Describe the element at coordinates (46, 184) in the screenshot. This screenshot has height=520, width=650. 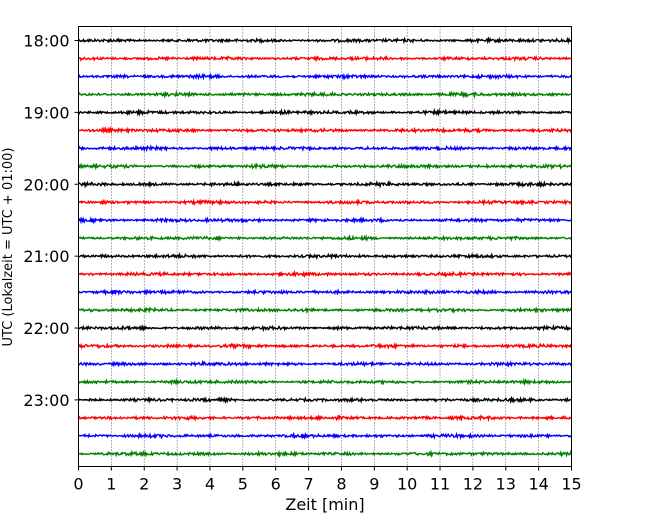
I see `y-tick-label: 20:00` at that location.